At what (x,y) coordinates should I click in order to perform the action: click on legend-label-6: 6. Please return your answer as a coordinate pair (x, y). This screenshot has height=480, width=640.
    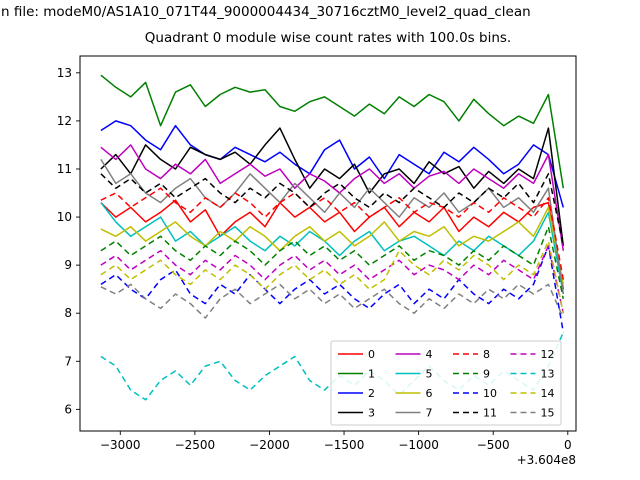
    Looking at the image, I should click on (429, 393).